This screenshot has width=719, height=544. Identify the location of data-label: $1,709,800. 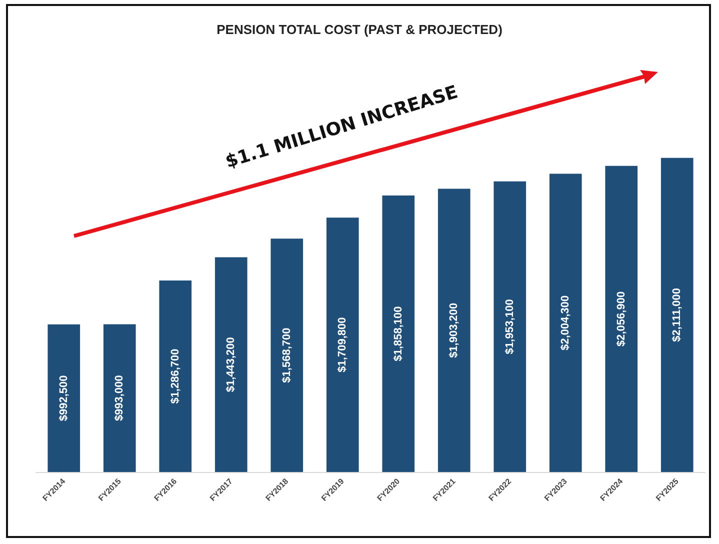
(342, 344).